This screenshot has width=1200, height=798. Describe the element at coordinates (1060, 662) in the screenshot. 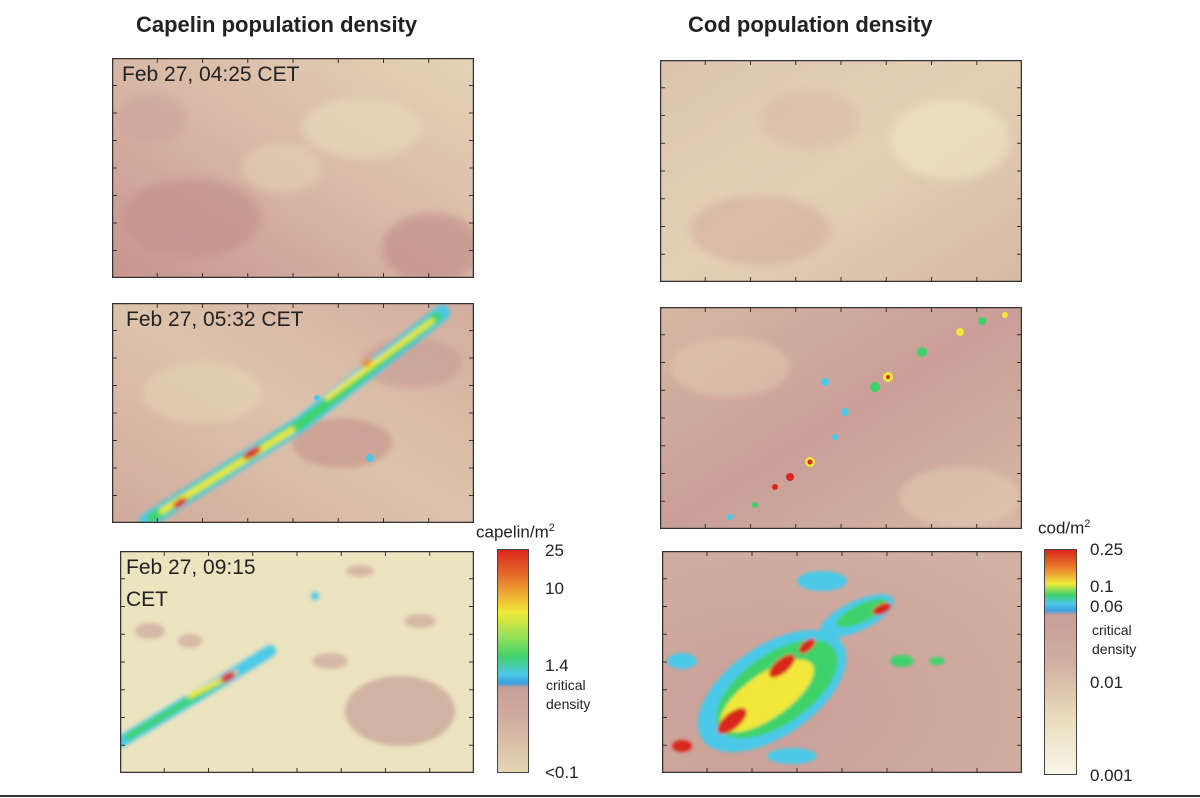

I see `cod-colorbar` at that location.